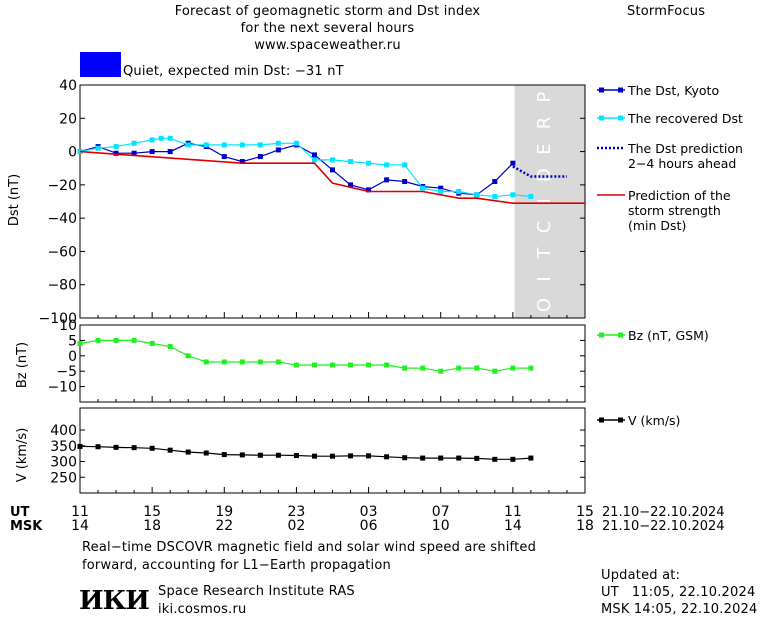 This screenshot has height=620, width=760. What do you see at coordinates (369, 512) in the screenshot?
I see `x-tick-label-ut: 03` at bounding box center [369, 512].